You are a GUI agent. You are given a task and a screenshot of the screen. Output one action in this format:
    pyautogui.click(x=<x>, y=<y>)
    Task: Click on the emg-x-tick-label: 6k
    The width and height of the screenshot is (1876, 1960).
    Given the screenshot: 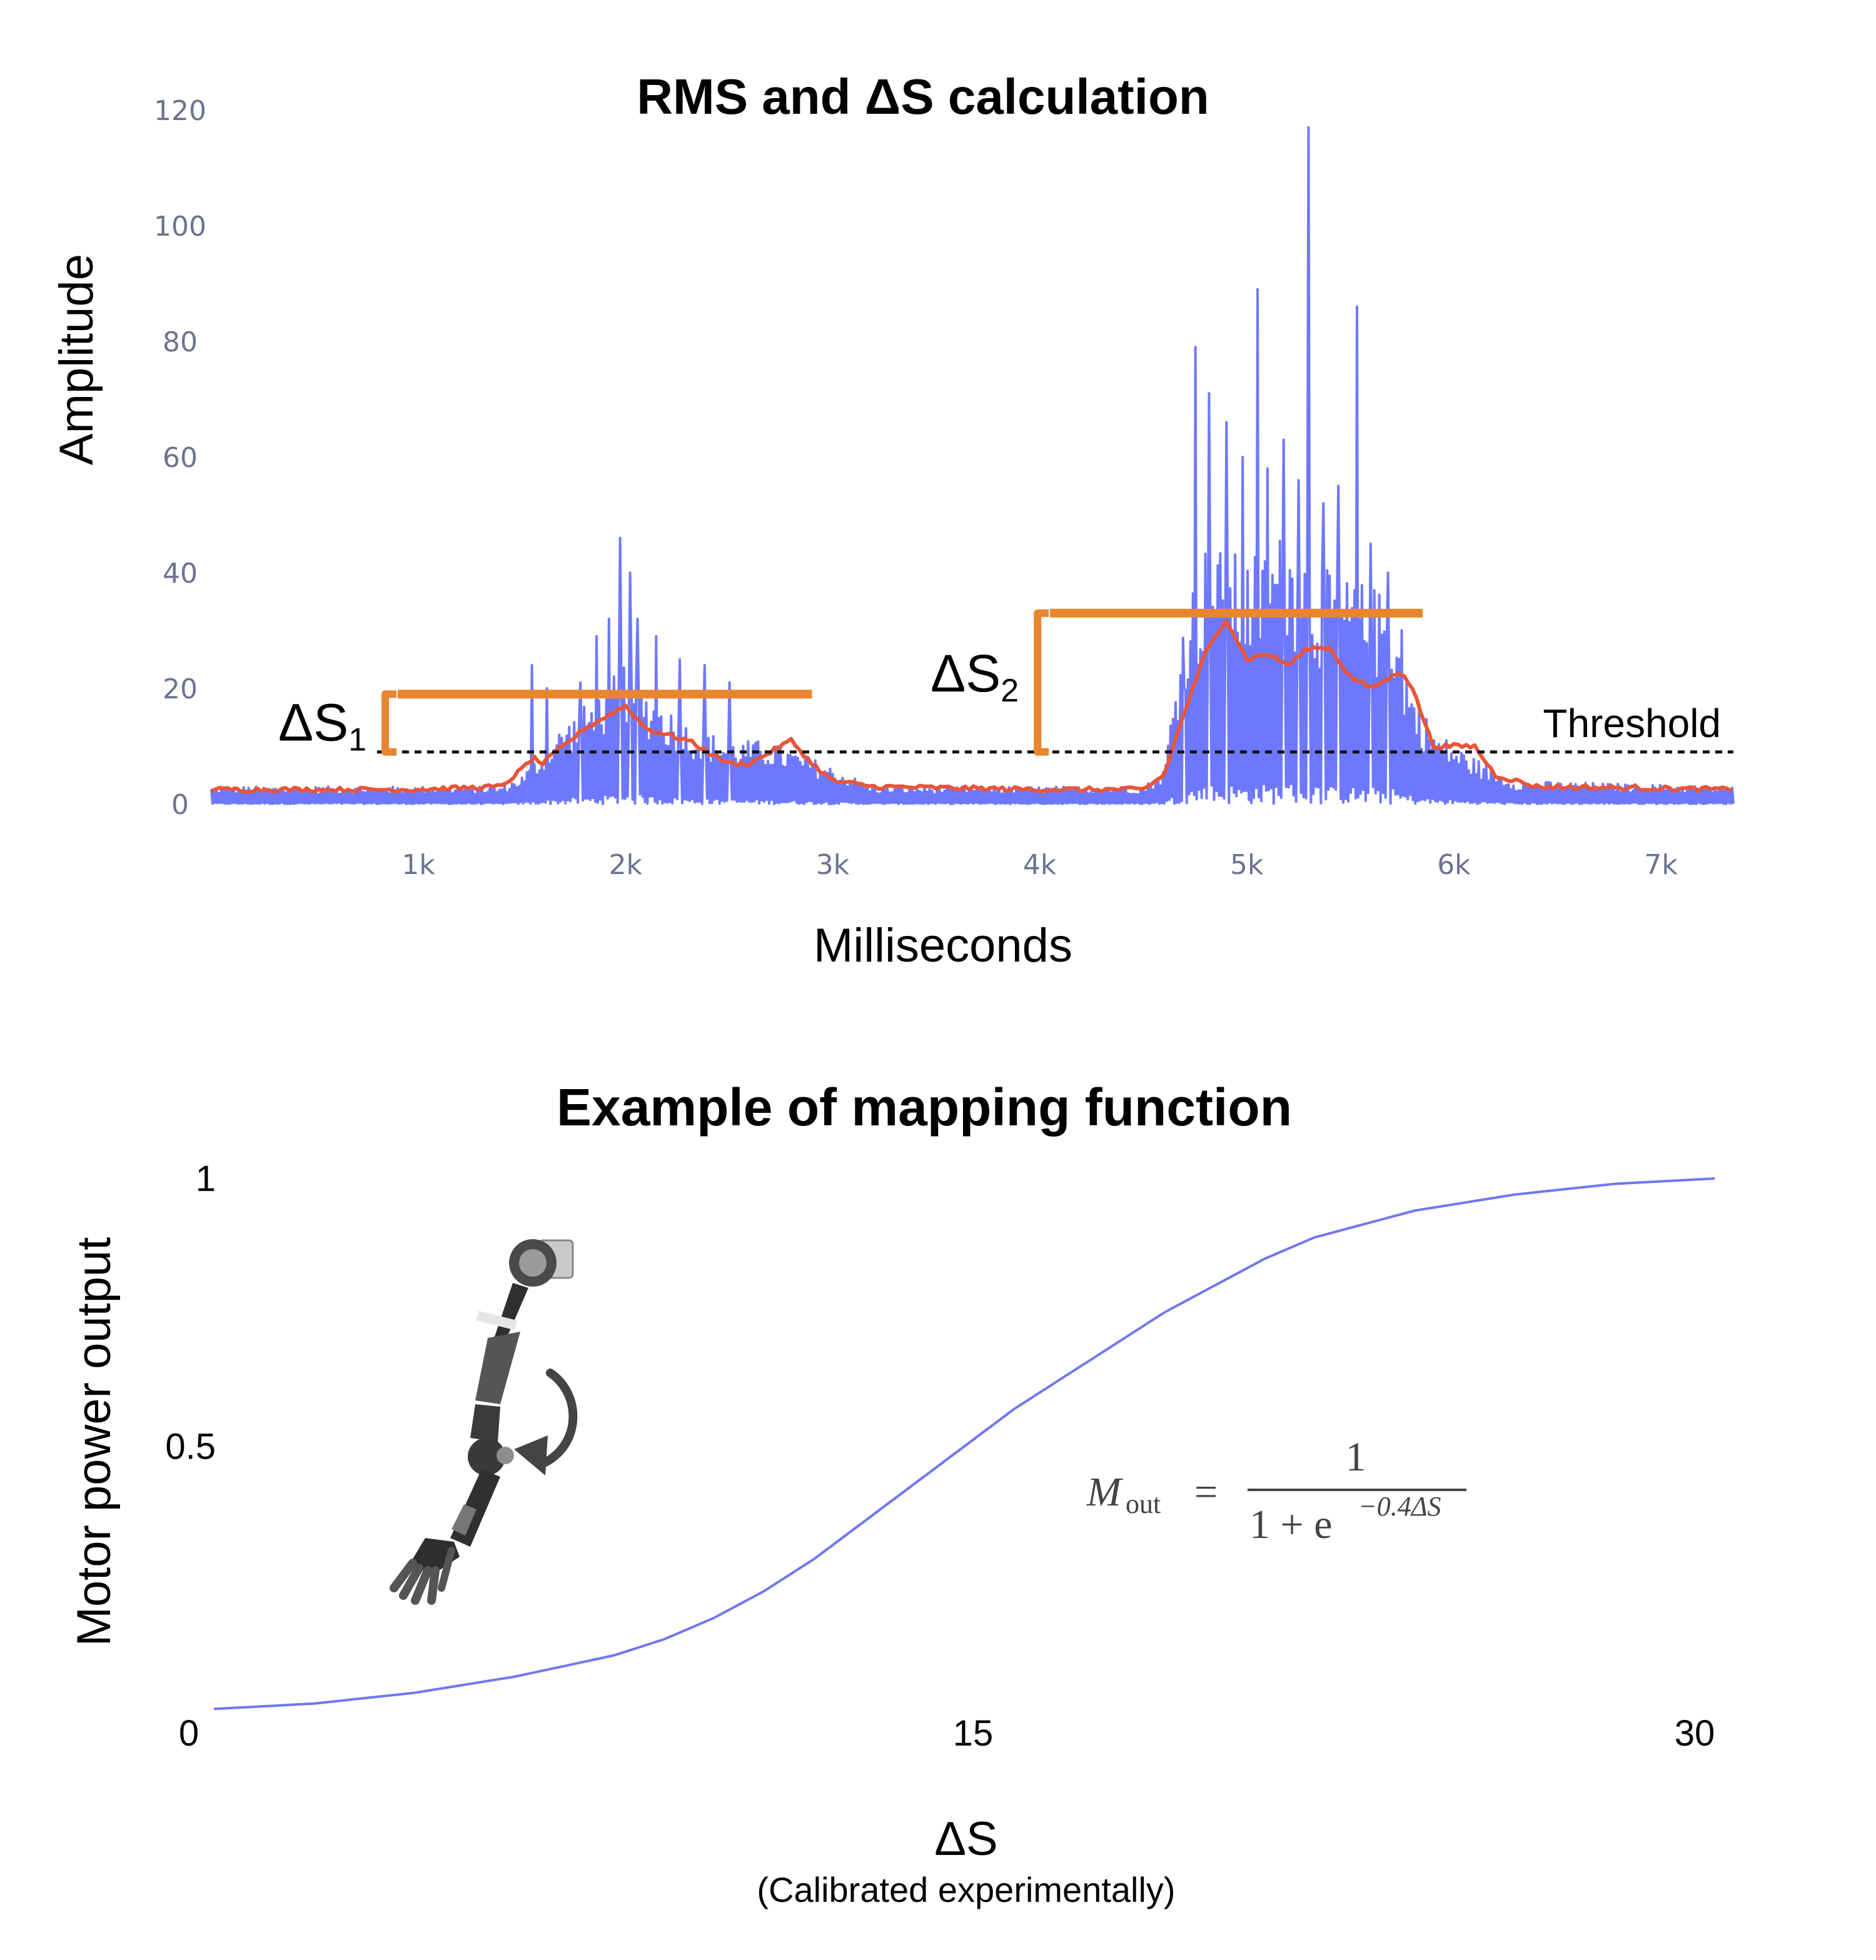 What is the action you would take?
    pyautogui.click(x=1454, y=865)
    